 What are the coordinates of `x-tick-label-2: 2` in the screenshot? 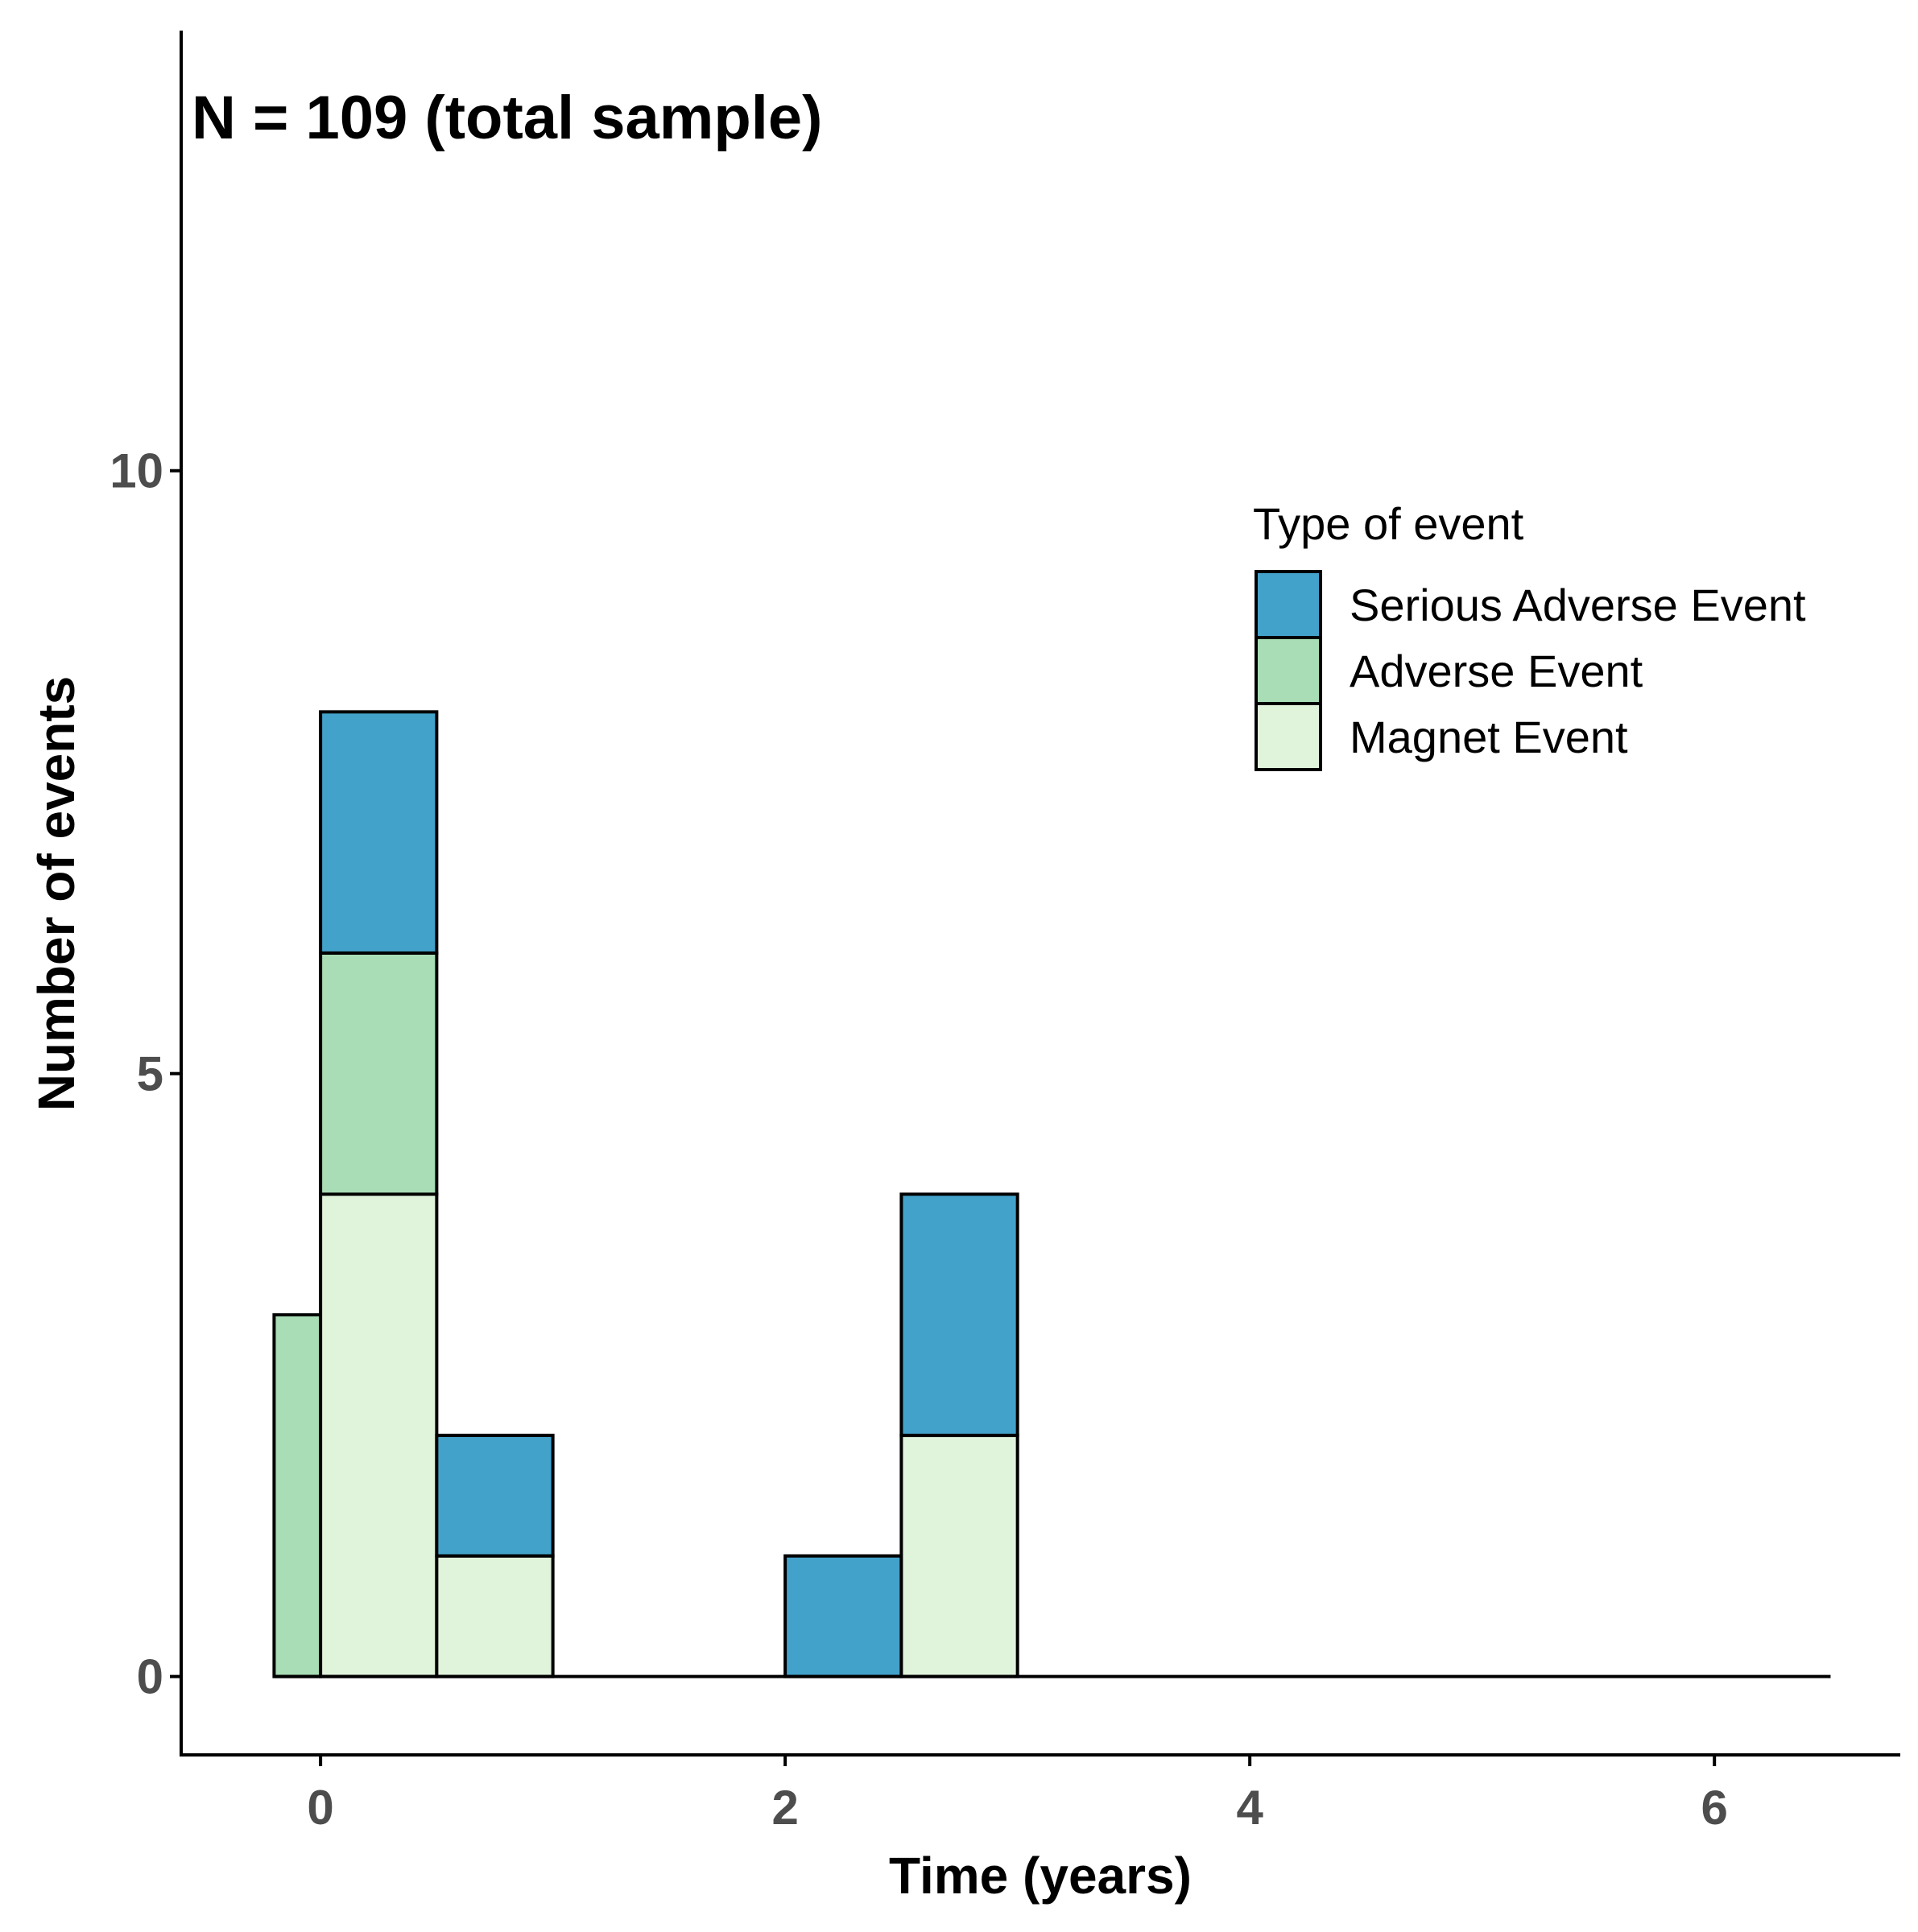 It's located at (784, 1808).